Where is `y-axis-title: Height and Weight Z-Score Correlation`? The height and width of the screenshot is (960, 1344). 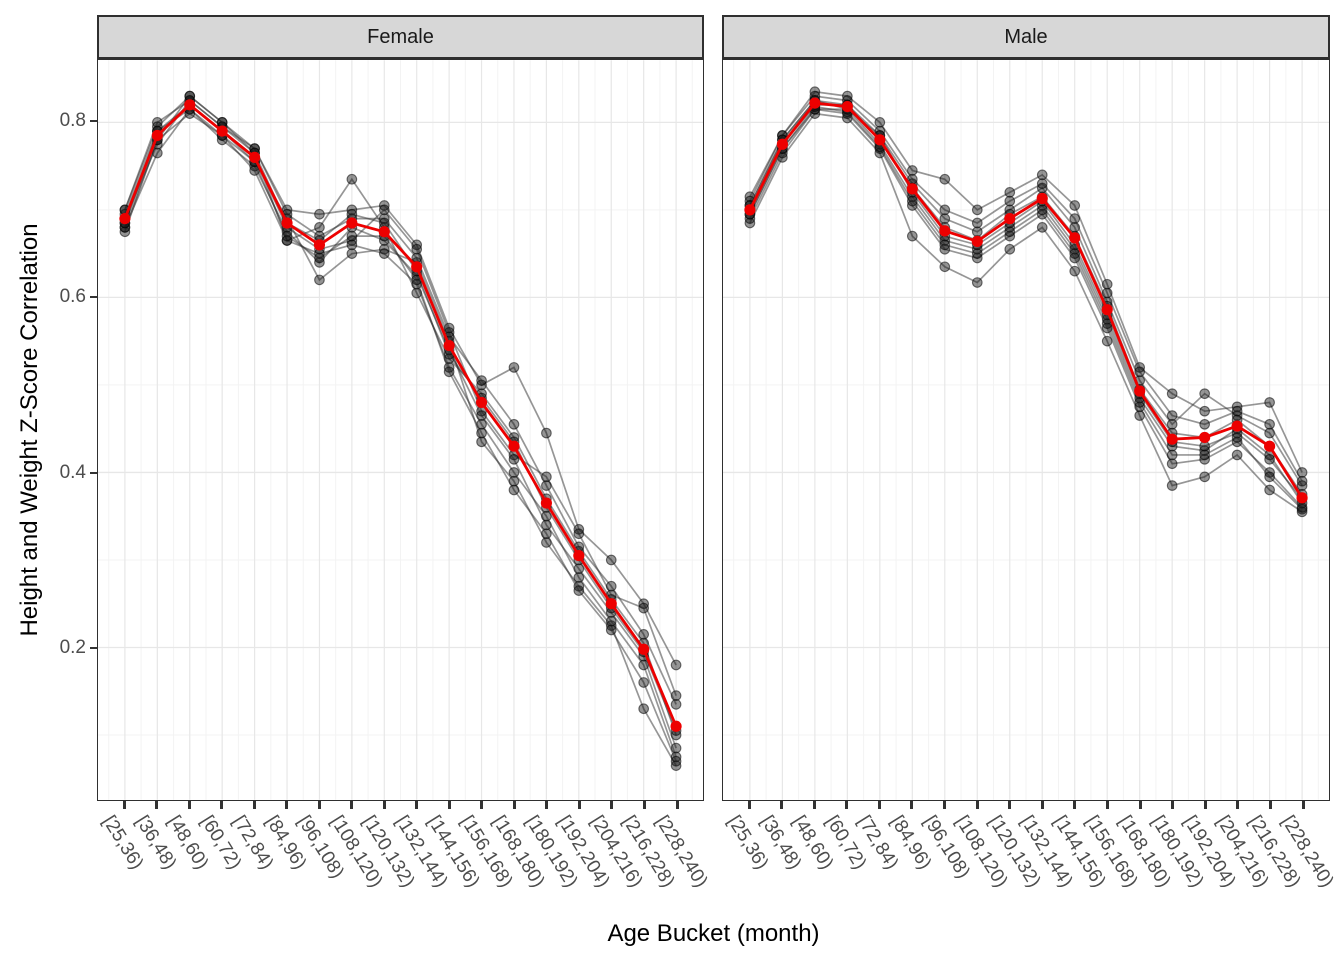 y-axis-title: Height and Weight Z-Score Correlation is located at coordinates (29, 430).